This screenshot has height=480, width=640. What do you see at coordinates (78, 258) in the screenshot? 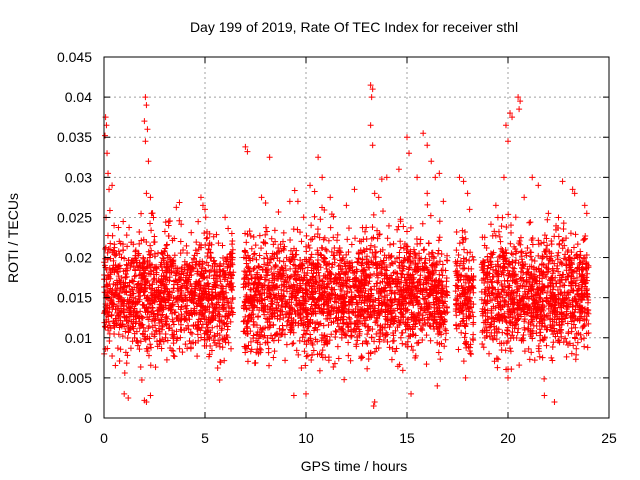
I see `y-tick-label: 0.02` at bounding box center [78, 258].